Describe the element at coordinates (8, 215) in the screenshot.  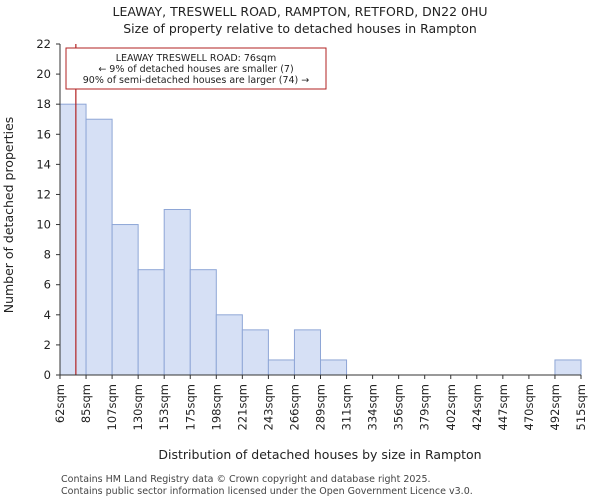
I see `y-axis-label: Number of detached properties` at that location.